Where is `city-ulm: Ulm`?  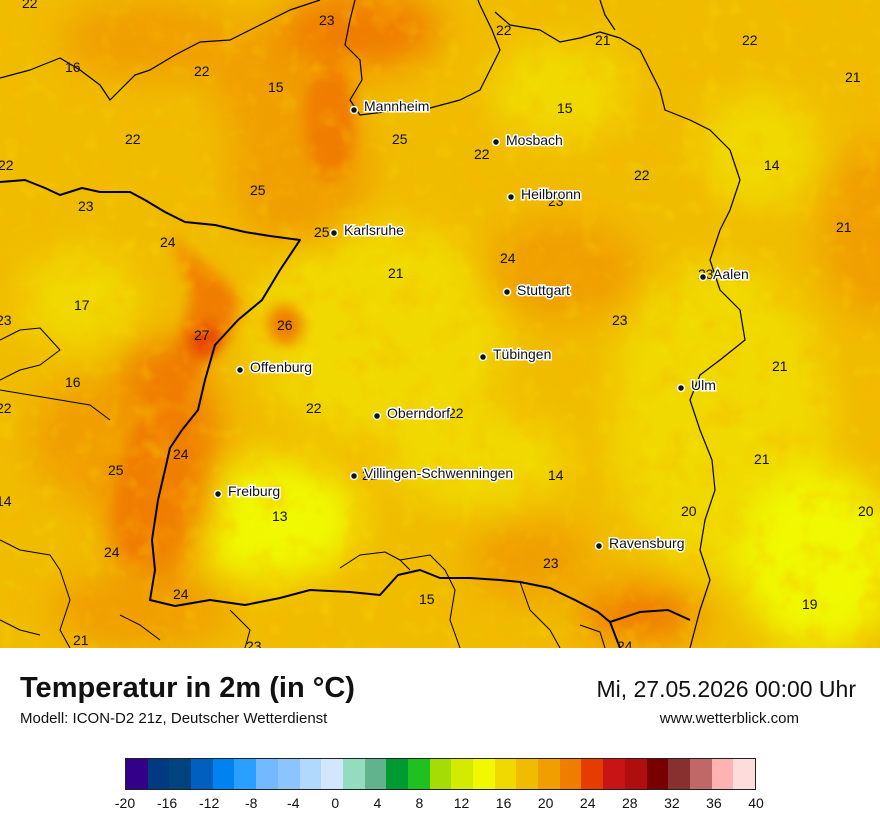 city-ulm: Ulm is located at coordinates (696, 385).